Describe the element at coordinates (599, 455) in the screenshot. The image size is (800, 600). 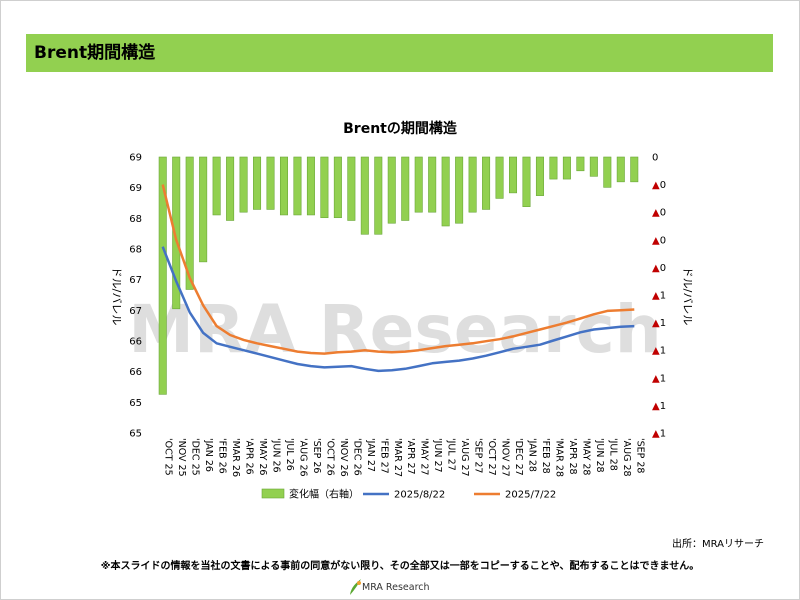
I see `x-tick-32: 'JUN 28` at that location.